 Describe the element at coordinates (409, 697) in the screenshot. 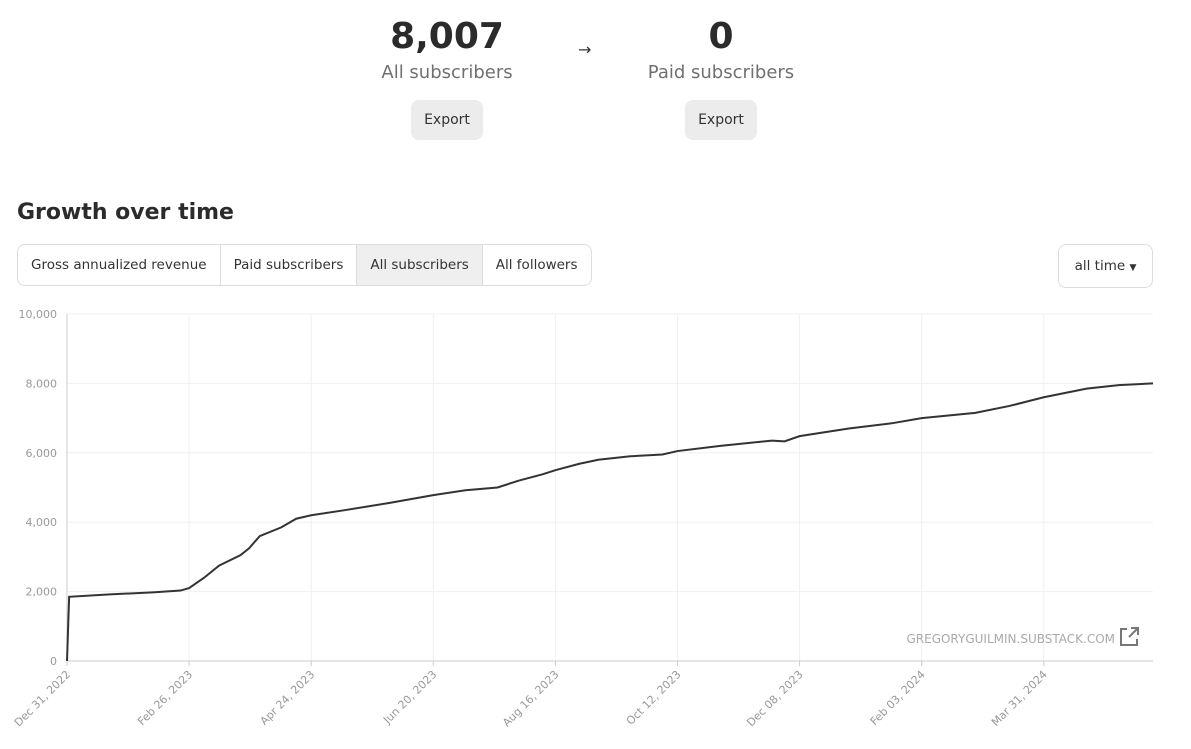

I see `x-tick-label: Jun 20, 2023` at that location.